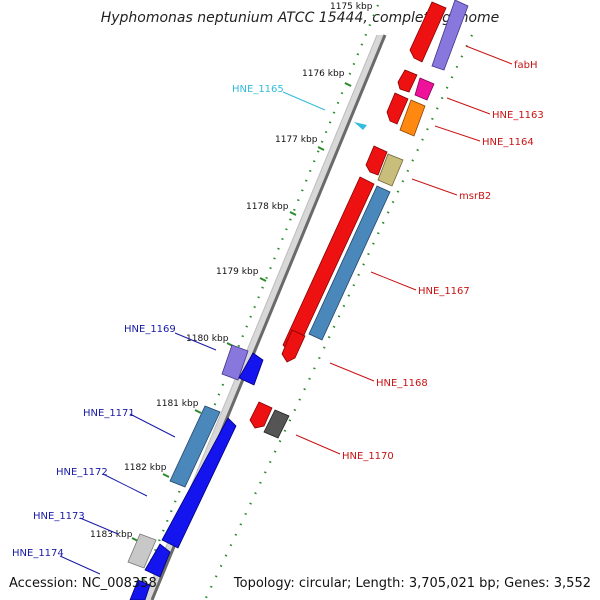 The height and width of the screenshot is (600, 600). Describe the element at coordinates (207, 339) in the screenshot. I see `tick-label-1180: 1180 kbp` at that location.